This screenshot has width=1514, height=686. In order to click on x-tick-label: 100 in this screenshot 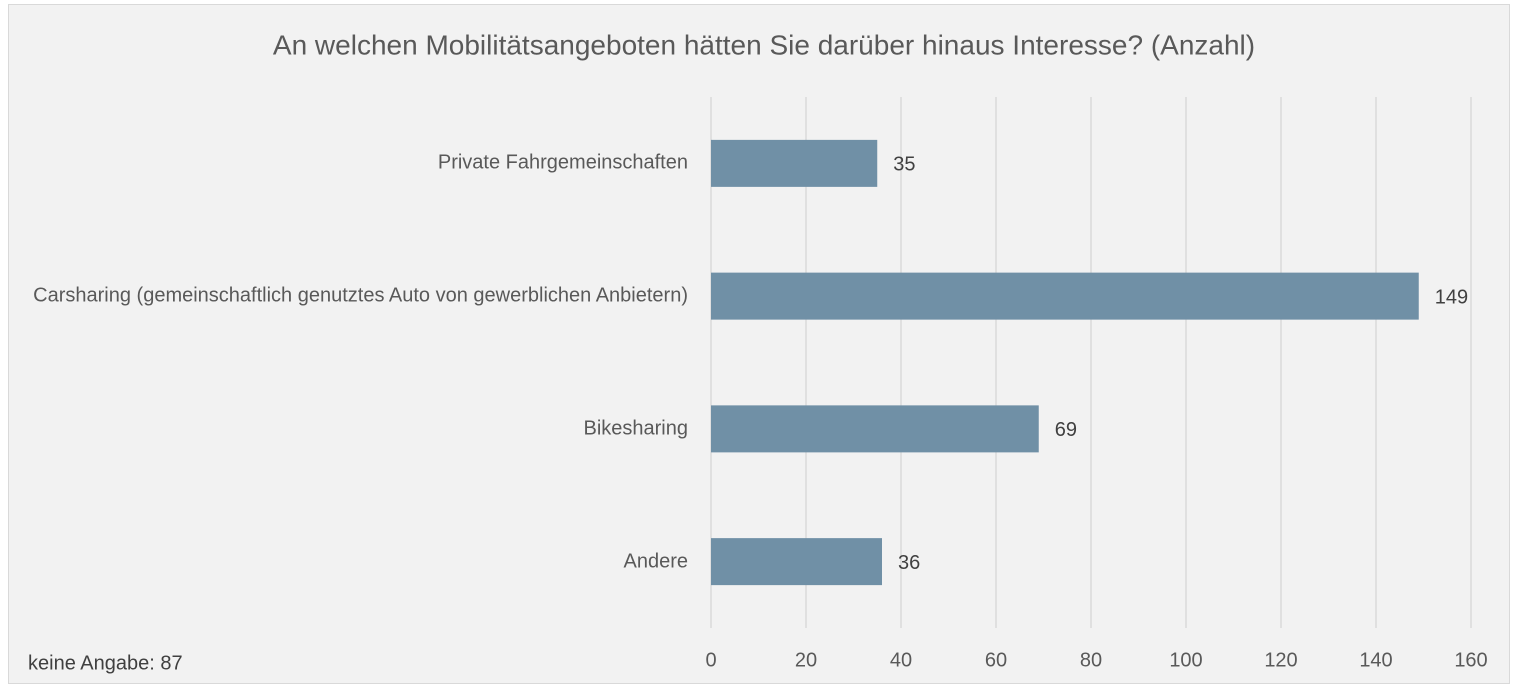, I will do `click(1185, 660)`.